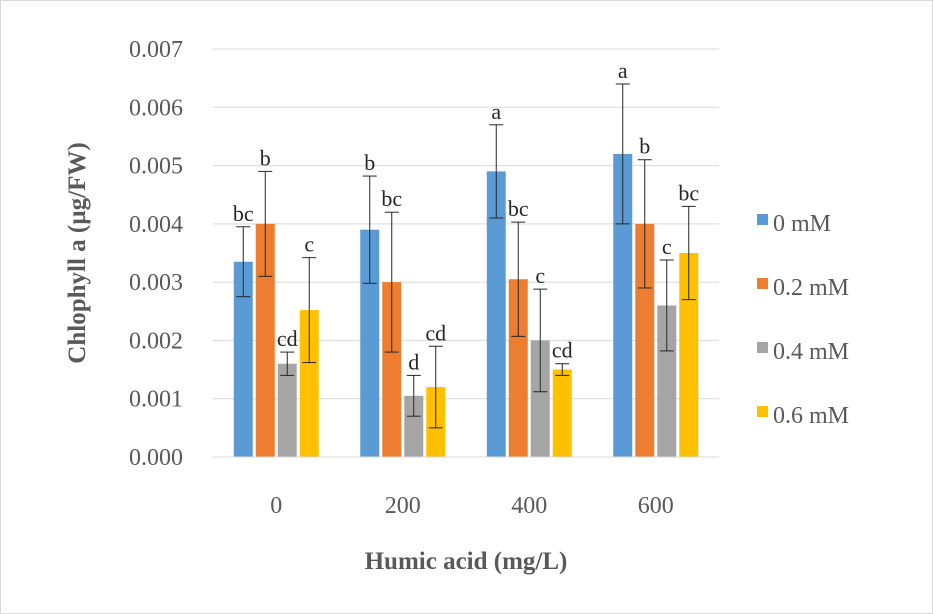  I want to click on y-tick-label: 0.007, so click(156, 50).